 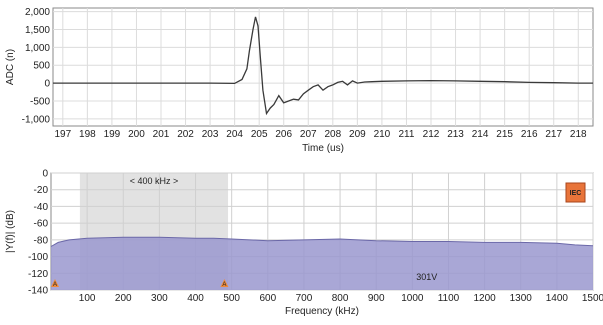 I want to click on plot1-xtick-label: 213, so click(x=455, y=134).